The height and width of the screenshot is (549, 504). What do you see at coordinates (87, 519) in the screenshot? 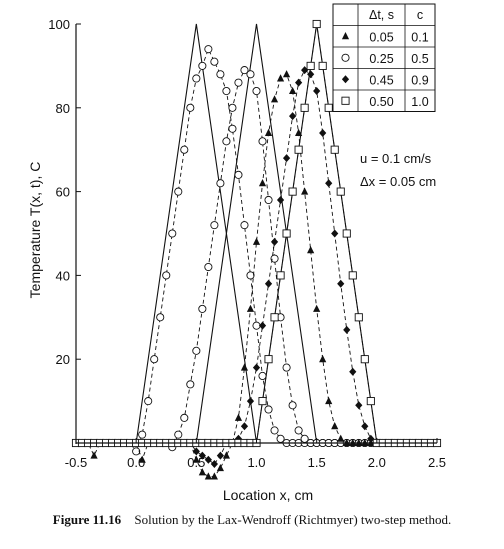
I see `figure-number: Figure 11.16` at bounding box center [87, 519].